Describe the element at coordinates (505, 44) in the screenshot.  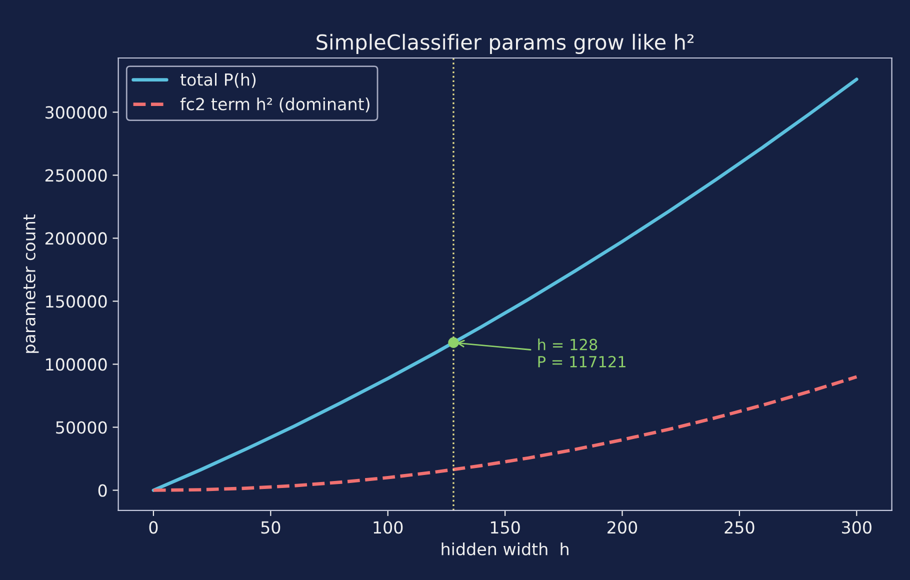
I see `chart-title: SimpleClassifier params grow like h²` at that location.